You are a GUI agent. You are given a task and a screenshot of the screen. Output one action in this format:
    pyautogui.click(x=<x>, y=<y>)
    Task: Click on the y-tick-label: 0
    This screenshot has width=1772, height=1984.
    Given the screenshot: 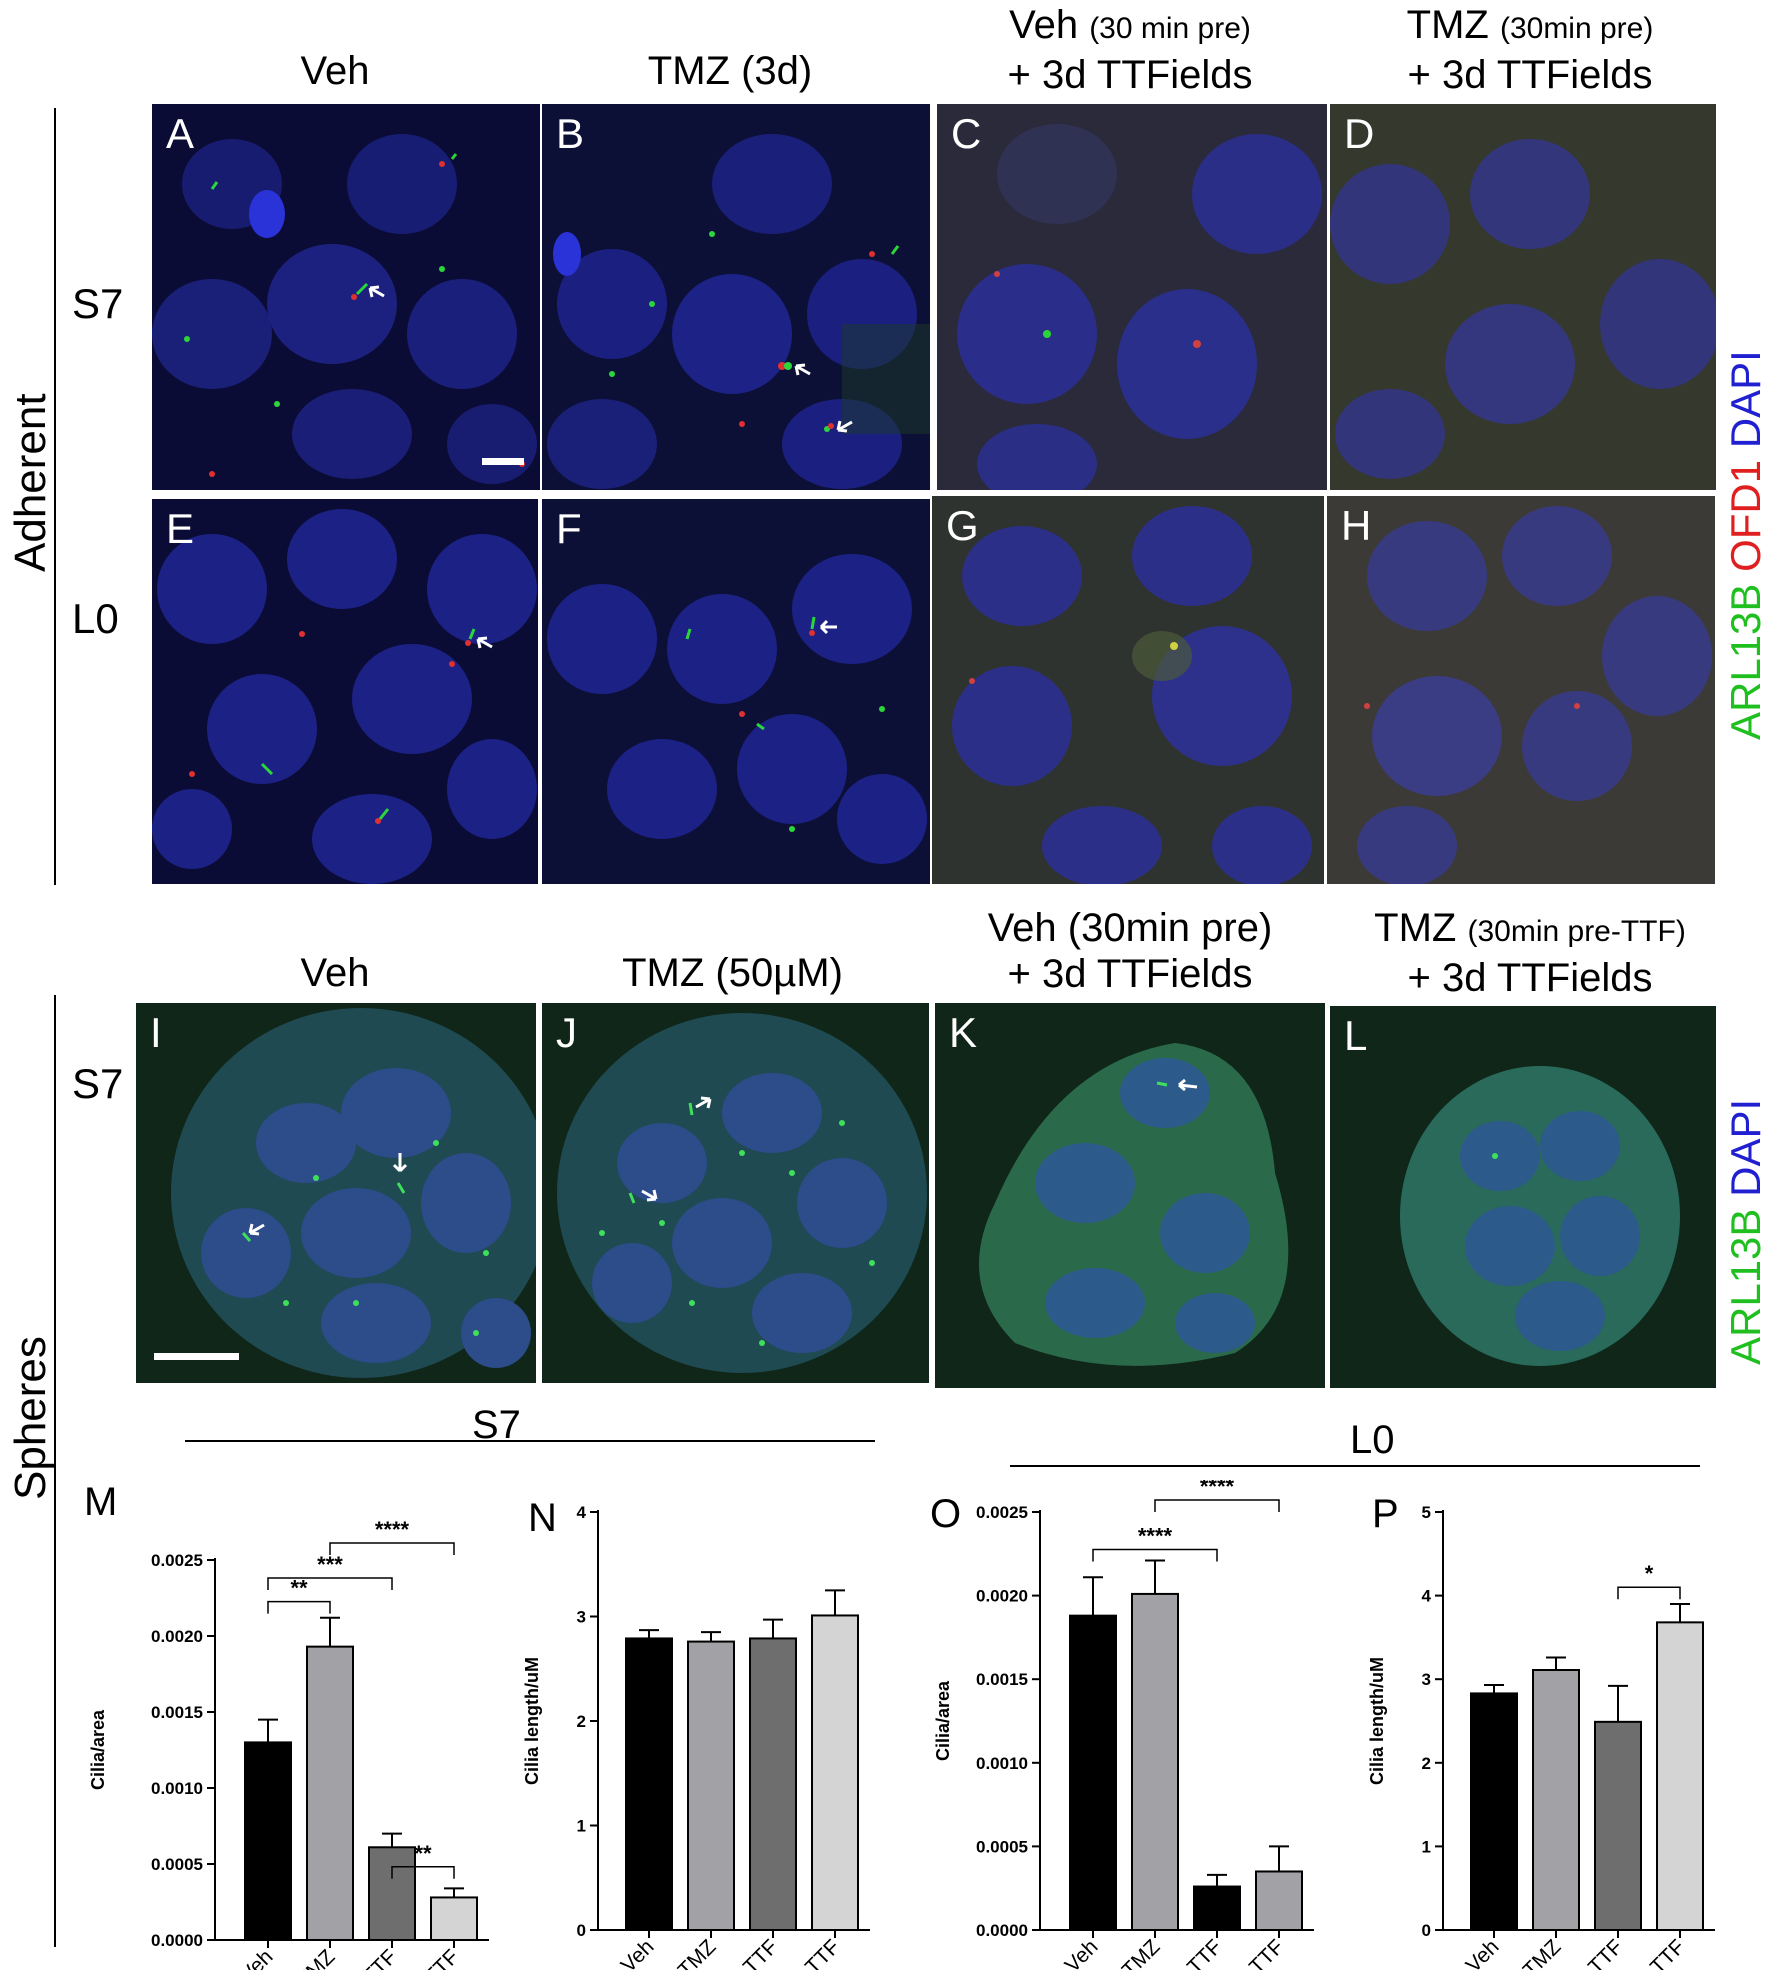 What is the action you would take?
    pyautogui.click(x=581, y=1930)
    